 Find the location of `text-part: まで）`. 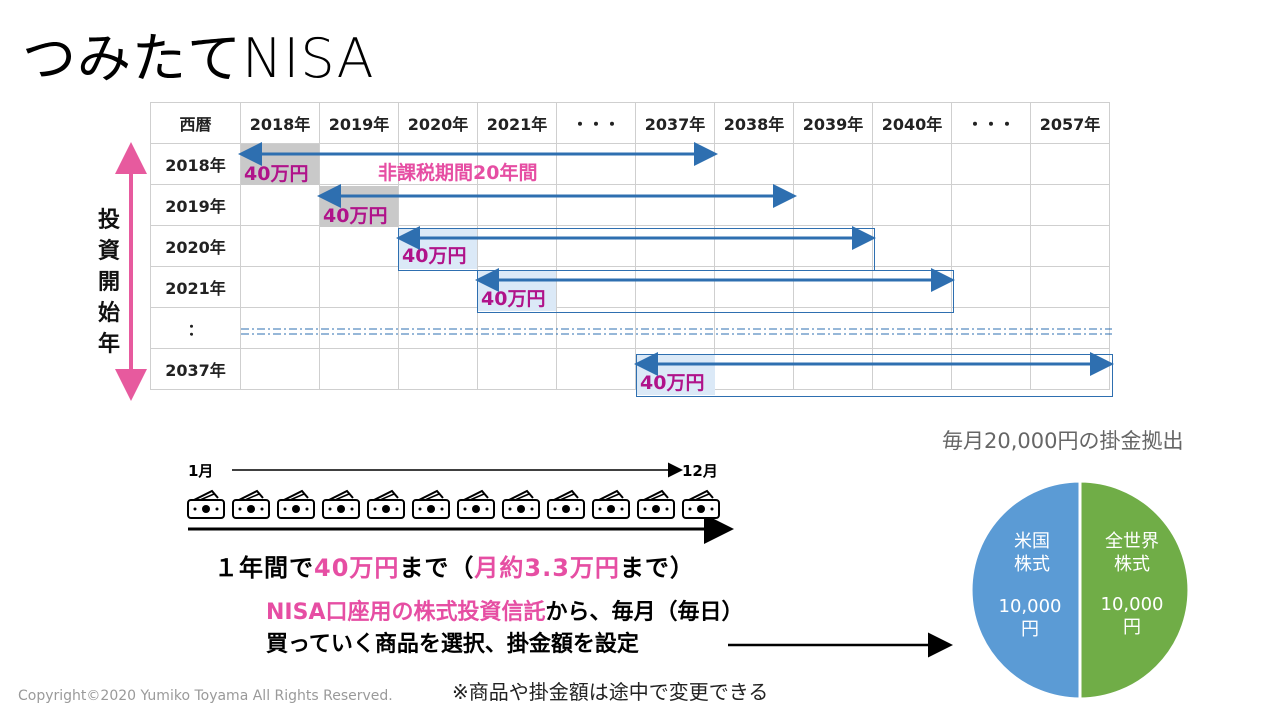

text-part: まで） is located at coordinates (657, 568).